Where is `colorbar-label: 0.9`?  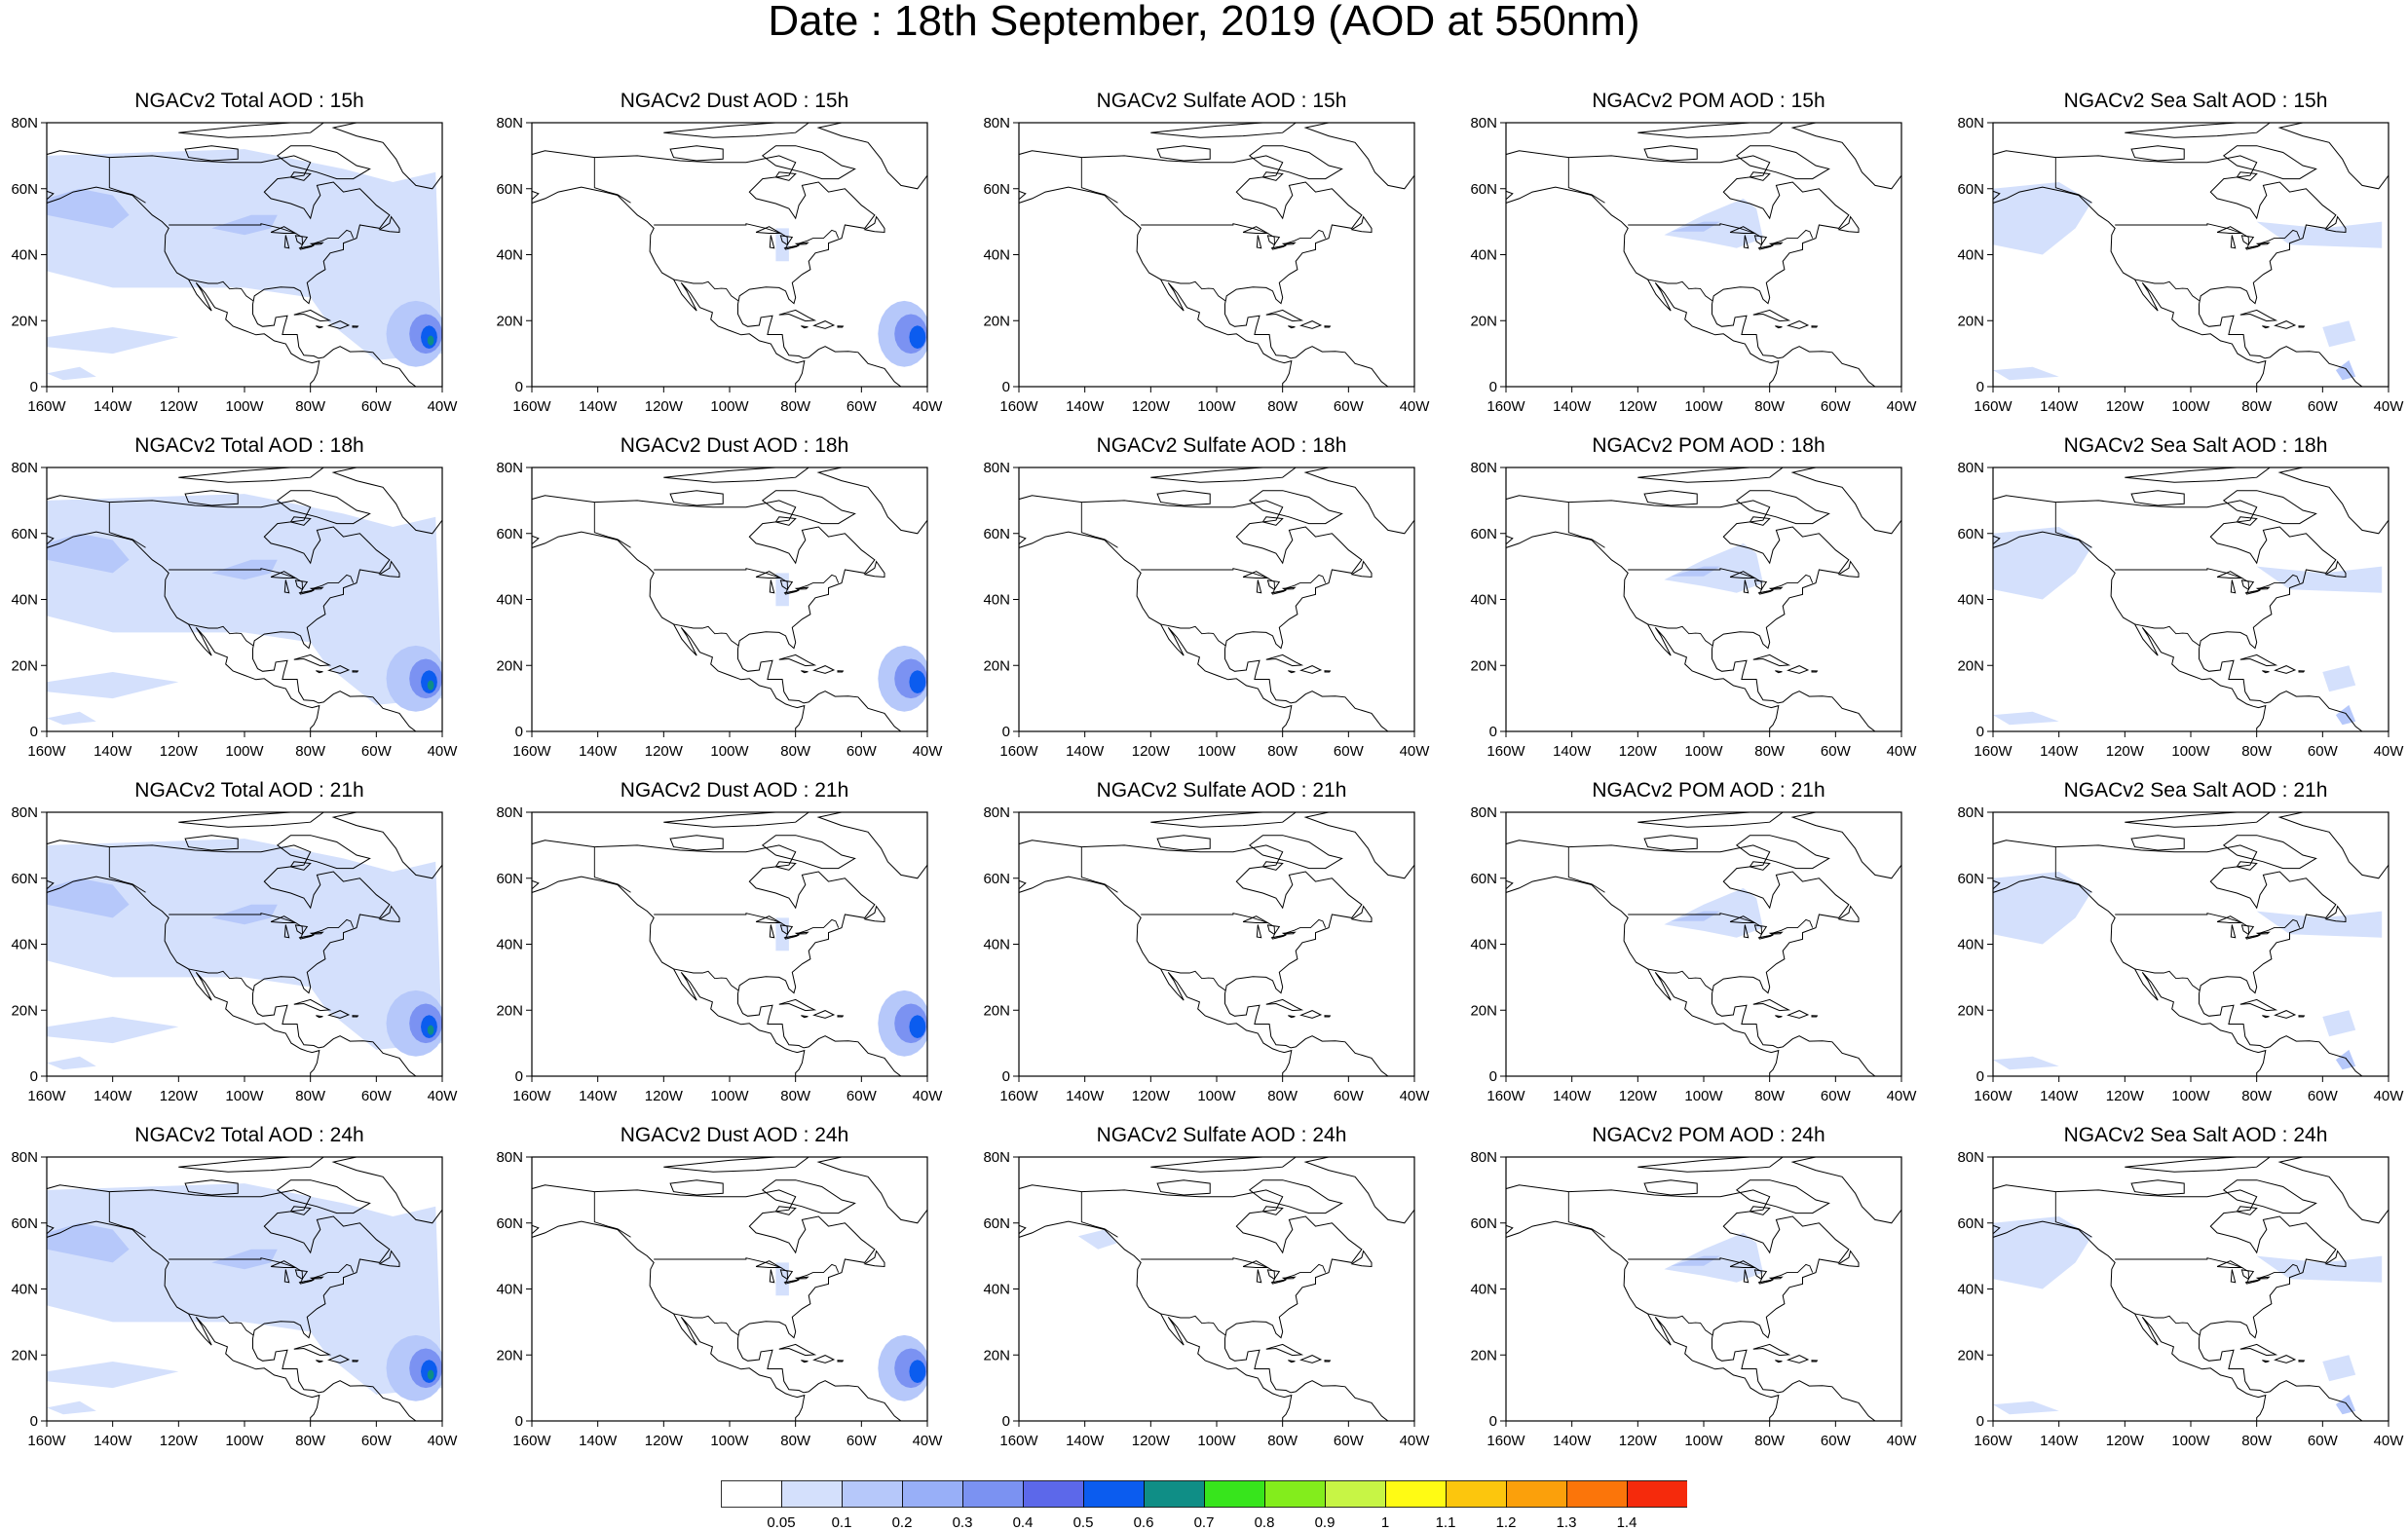 colorbar-label: 0.9 is located at coordinates (1325, 1522).